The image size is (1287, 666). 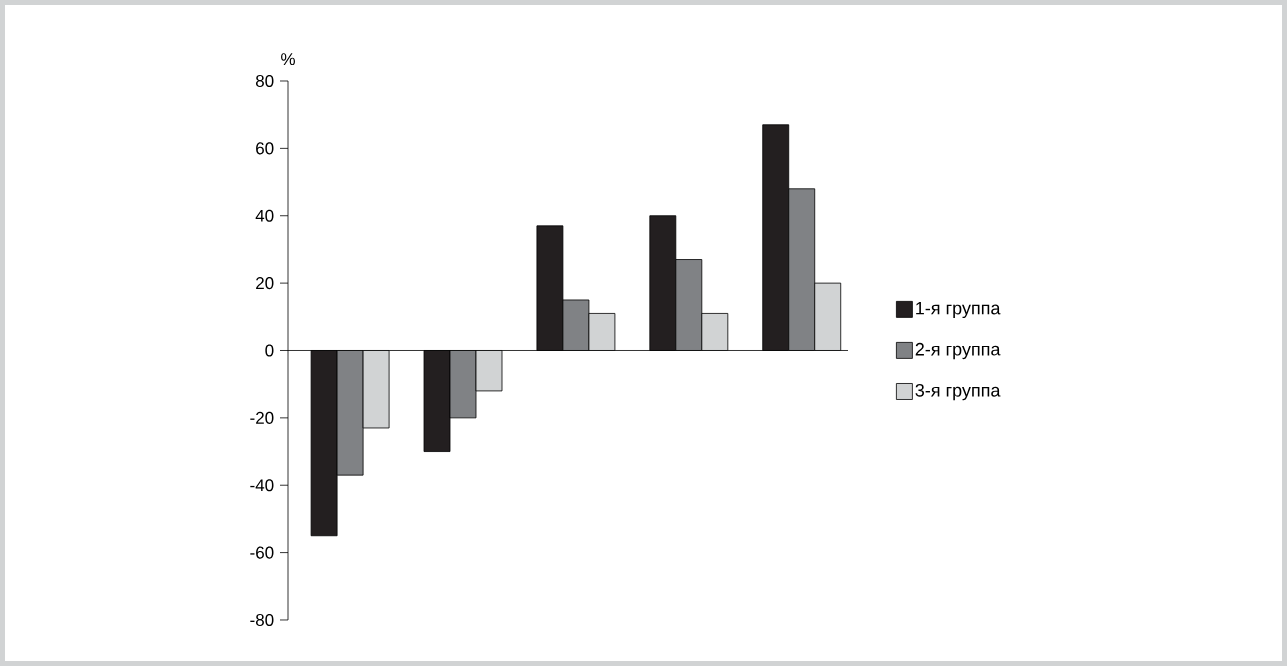 I want to click on y-tick-label: -40, so click(x=262, y=485).